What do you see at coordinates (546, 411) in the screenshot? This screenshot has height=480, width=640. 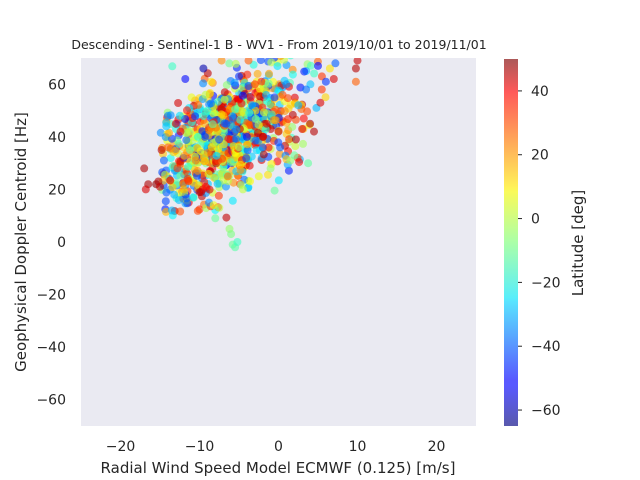 I see `colorbar-tick-label: −60` at bounding box center [546, 411].